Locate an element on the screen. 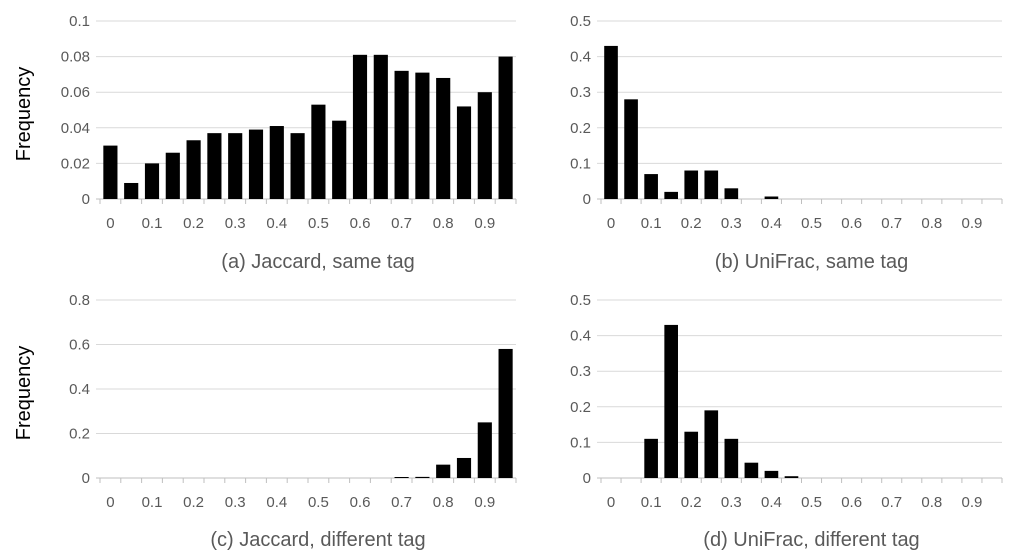 Image resolution: width=1017 pixels, height=552 pixels. y-tick-label: 0.02 is located at coordinates (75, 163).